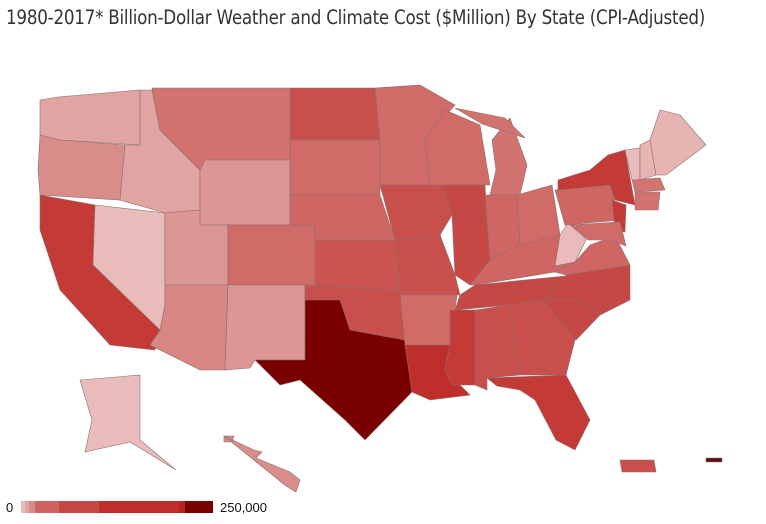 This screenshot has height=524, width=766. Describe the element at coordinates (335, 114) in the screenshot. I see `state-nd` at that location.